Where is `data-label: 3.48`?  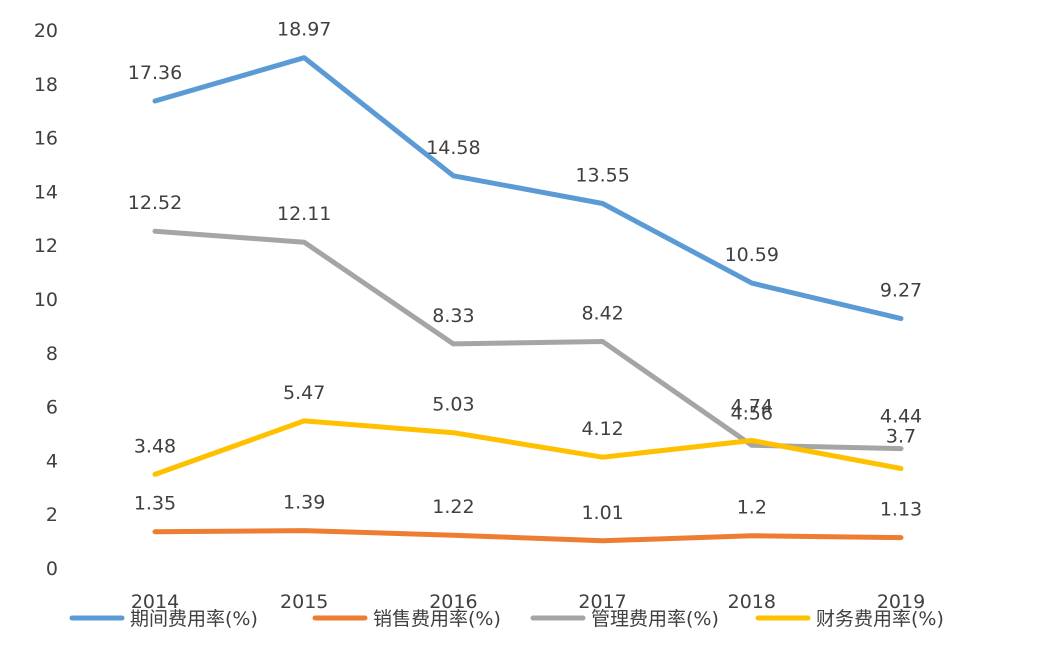
data-label: 3.48 is located at coordinates (155, 446).